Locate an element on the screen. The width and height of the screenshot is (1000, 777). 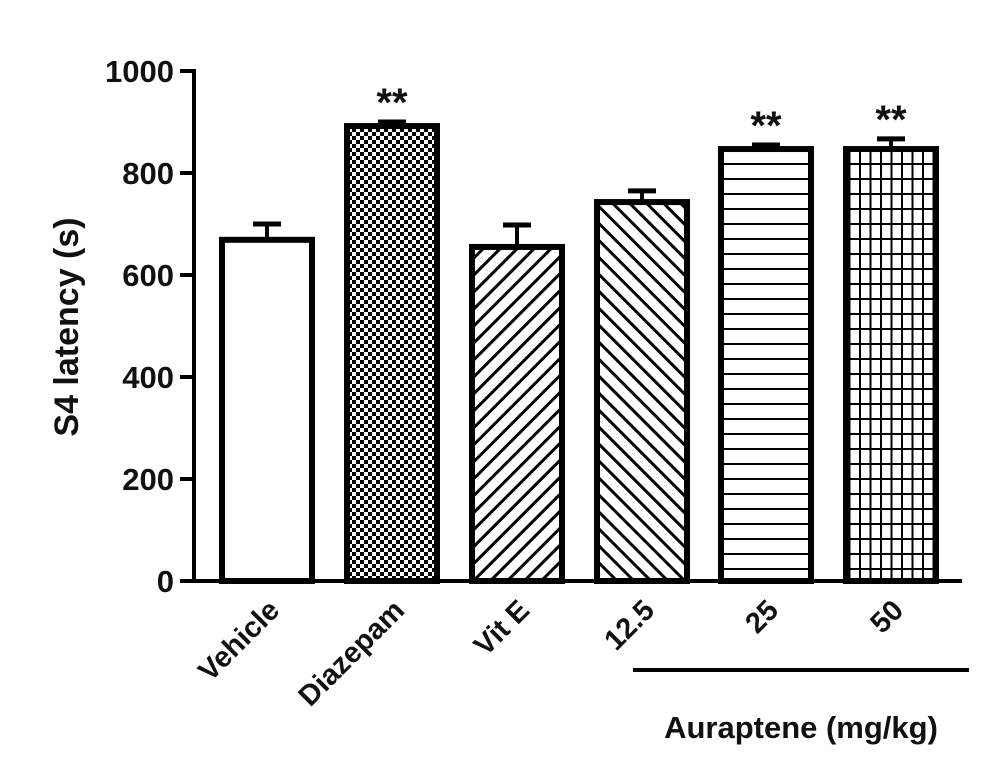
y-tick-label: 200 is located at coordinates (148, 479).